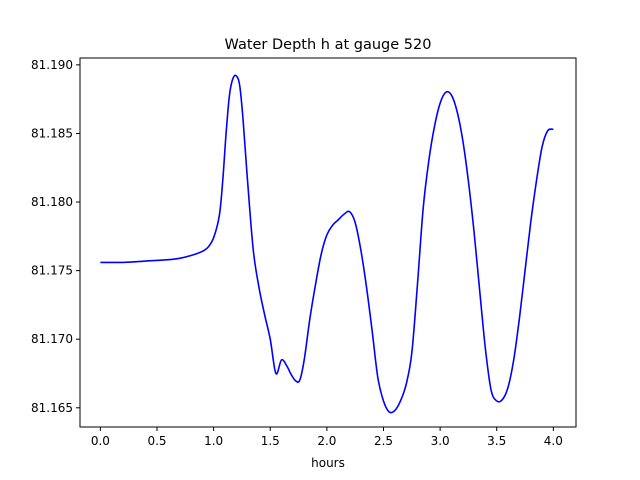  What do you see at coordinates (52, 339) in the screenshot?
I see `y-tick-label: 81.170` at bounding box center [52, 339].